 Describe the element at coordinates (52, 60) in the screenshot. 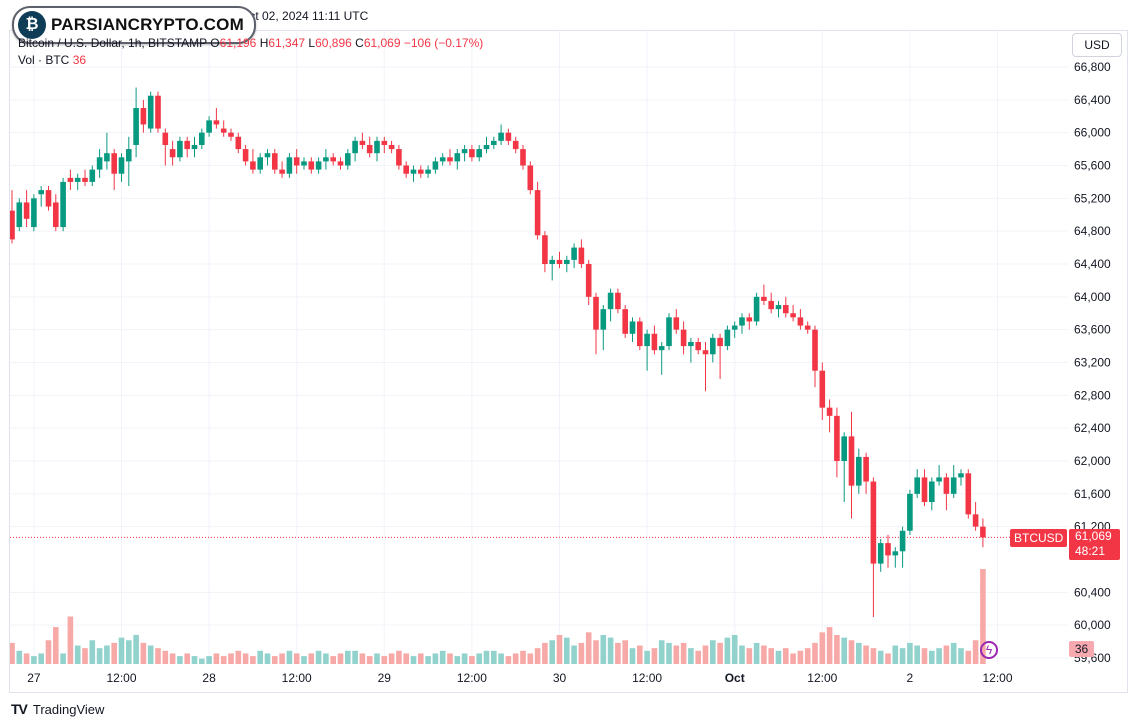

I see `volume-legend: Vol · BTC 36` at that location.